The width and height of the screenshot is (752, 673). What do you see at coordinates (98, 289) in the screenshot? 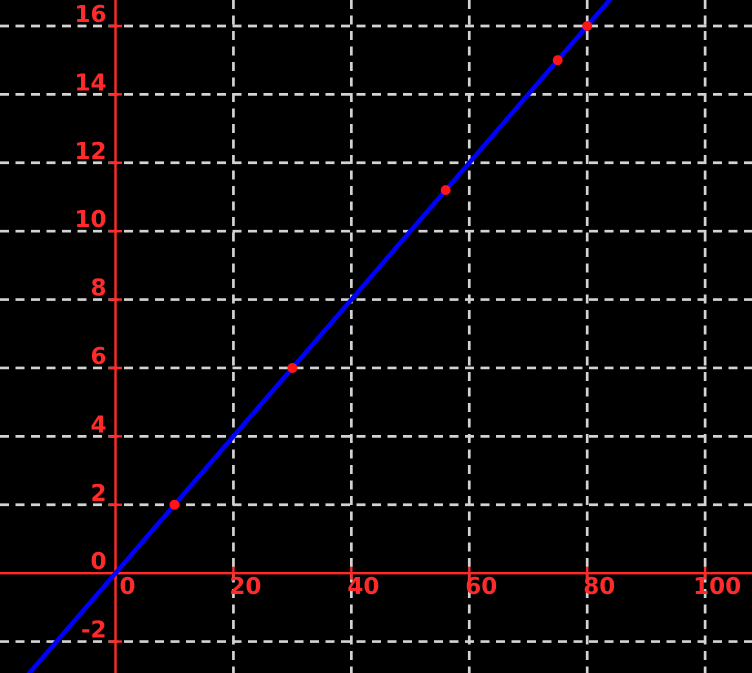
I see `y-tick-label: 8` at bounding box center [98, 289].